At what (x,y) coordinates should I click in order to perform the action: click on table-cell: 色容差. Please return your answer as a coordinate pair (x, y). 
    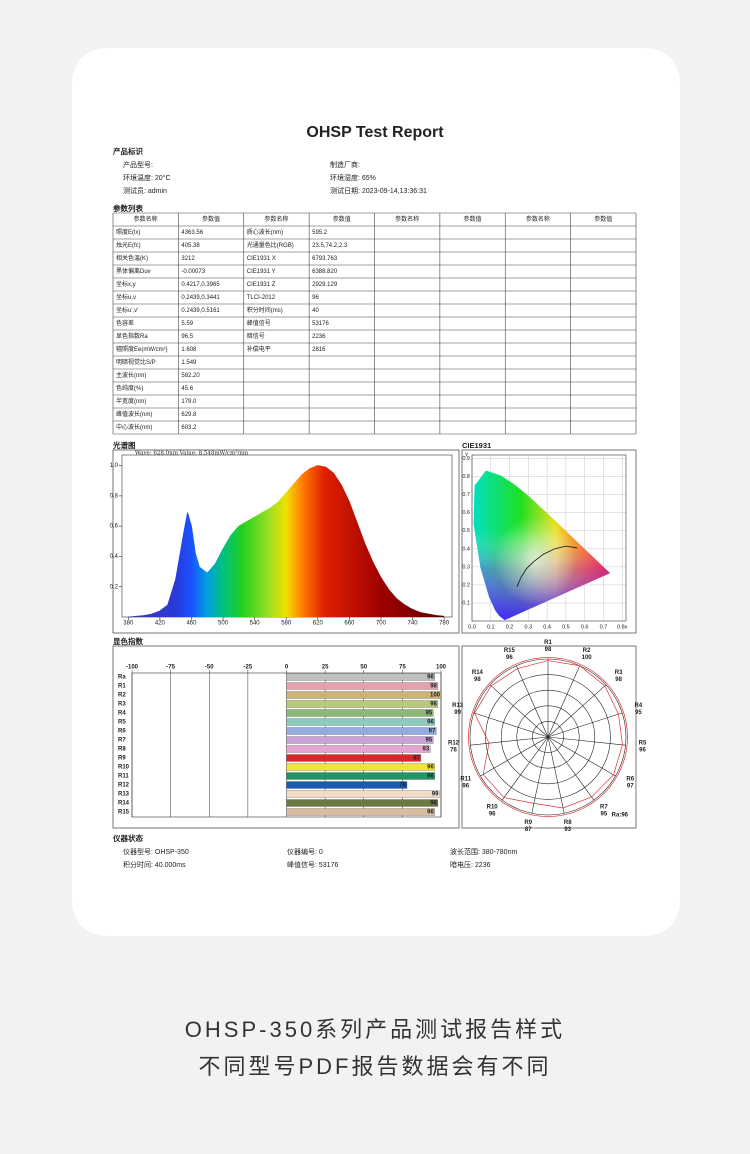
    Looking at the image, I should click on (125, 323).